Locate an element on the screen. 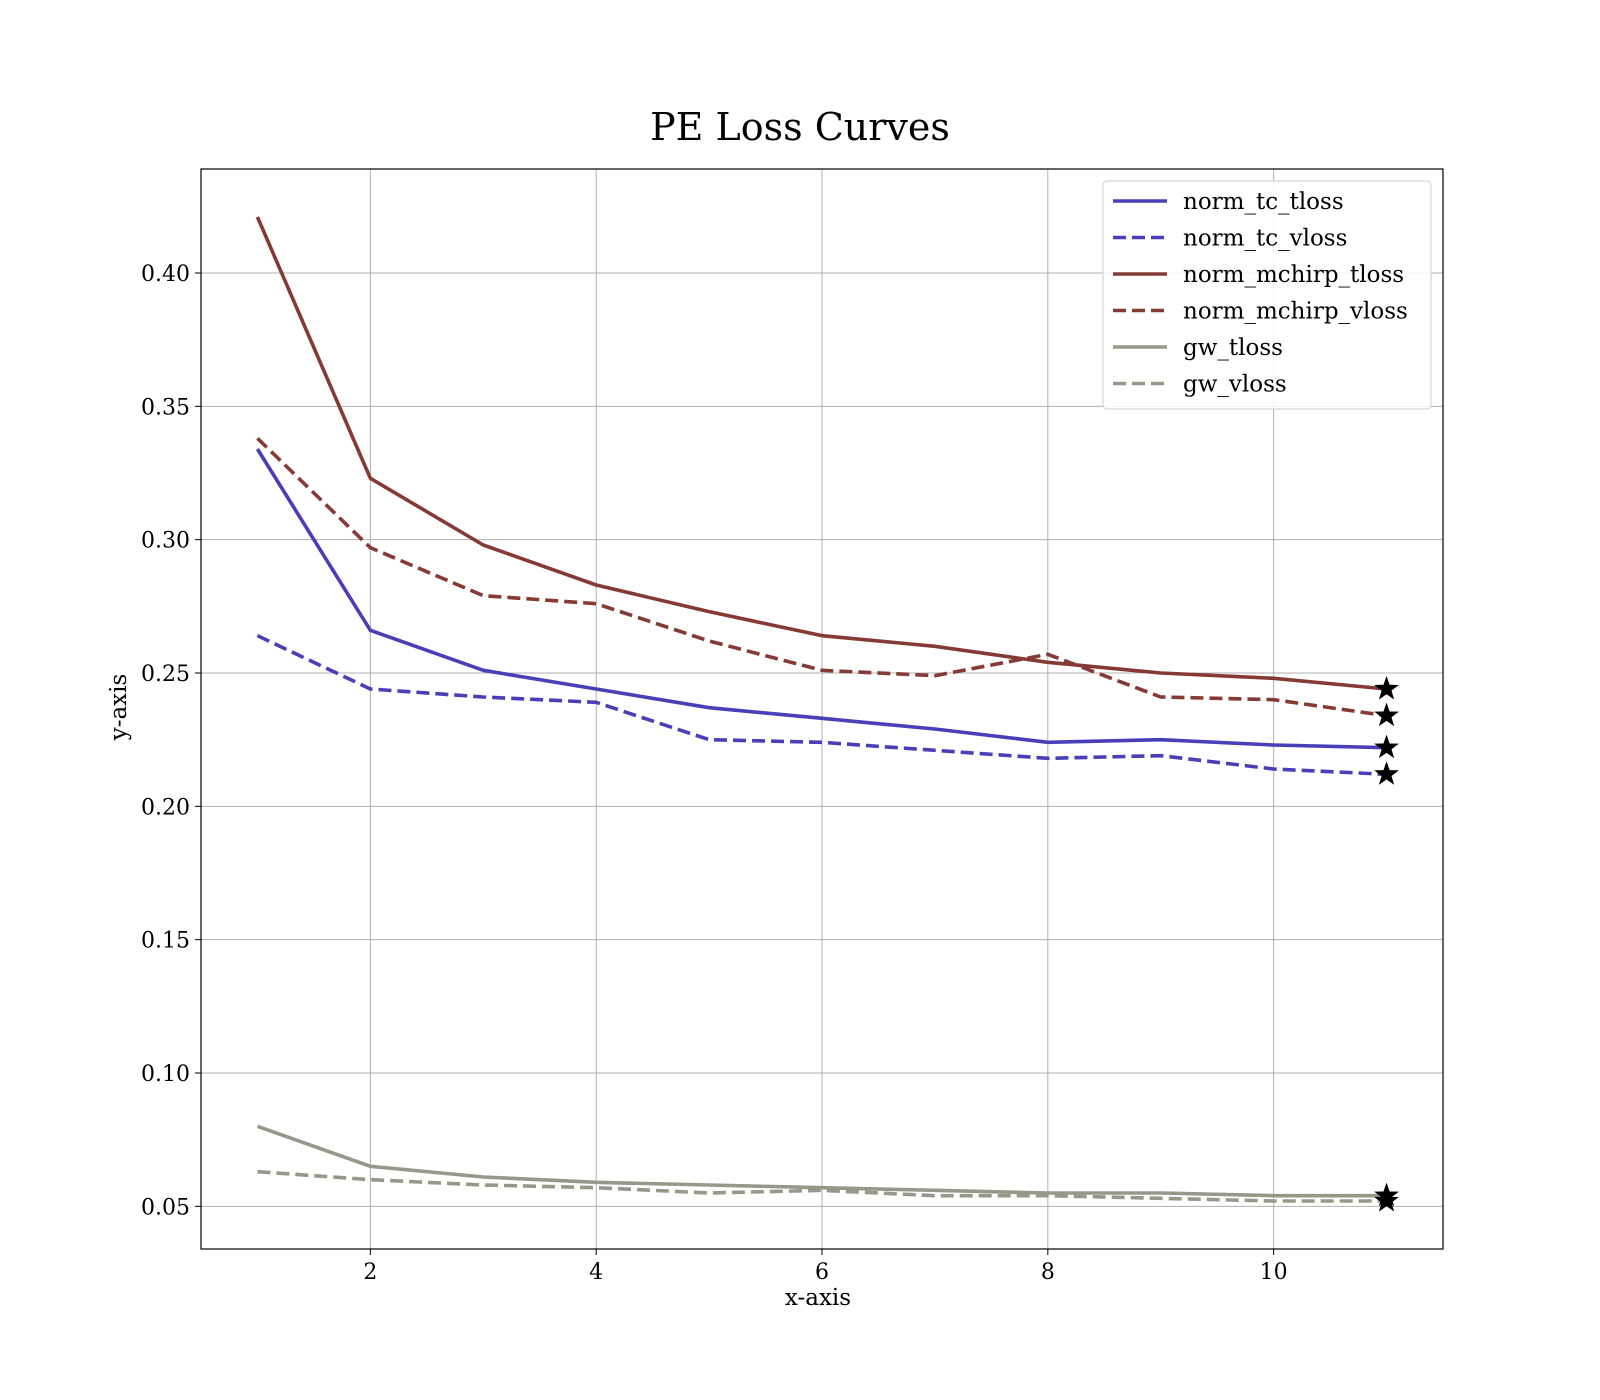 This screenshot has height=1400, width=1600. legend-label: norm_tc_tloss is located at coordinates (1263, 202).